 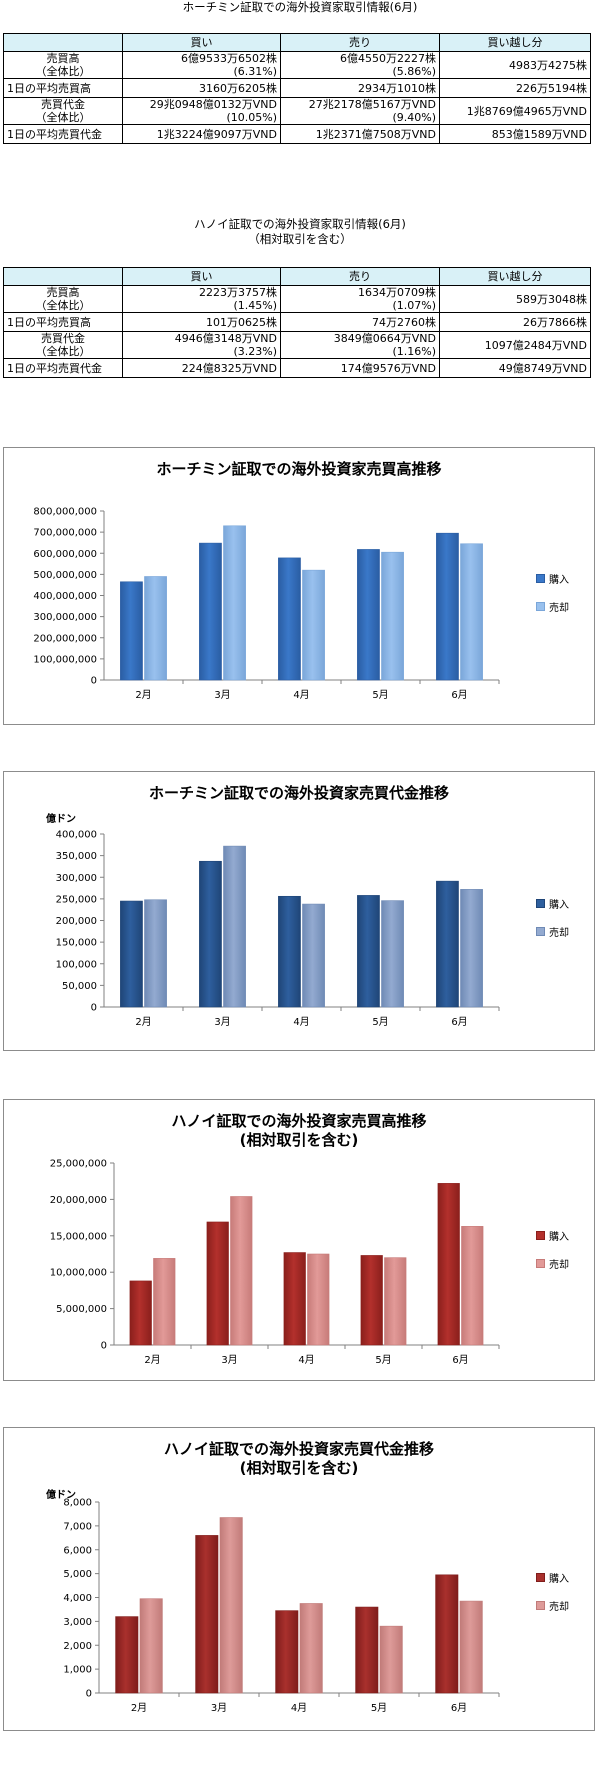 What do you see at coordinates (384, 338) in the screenshot?
I see `sell-value: 3849億0664万VND` at bounding box center [384, 338].